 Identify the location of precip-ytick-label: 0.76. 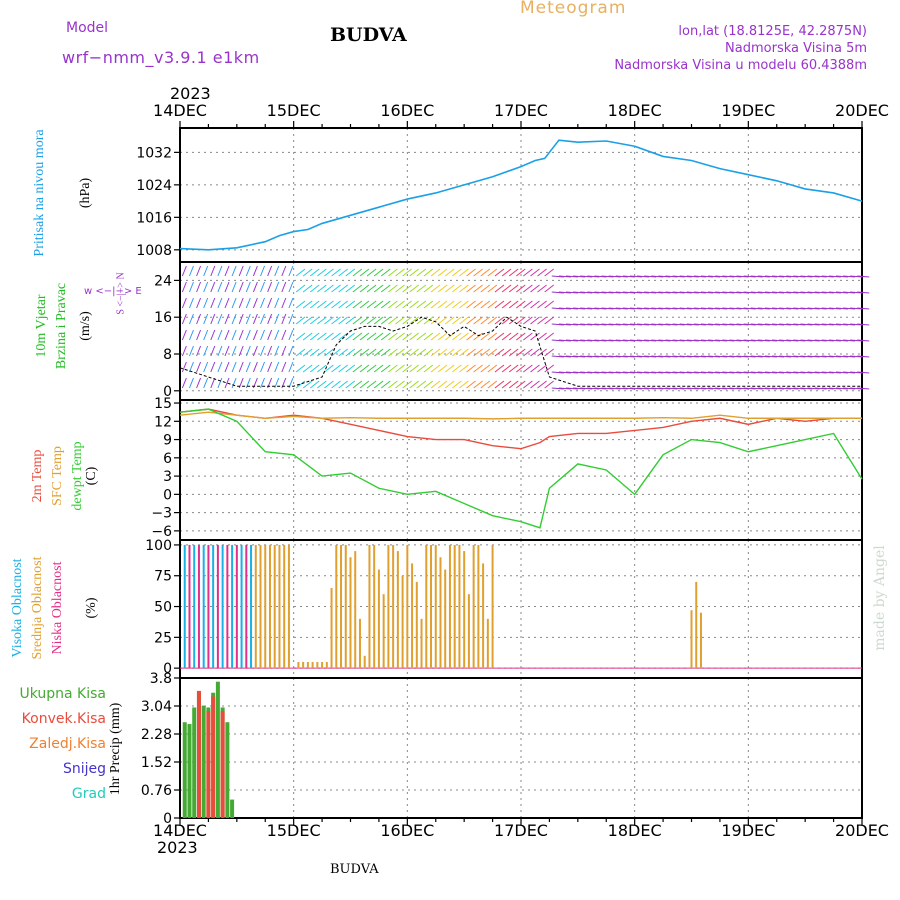
(156, 791).